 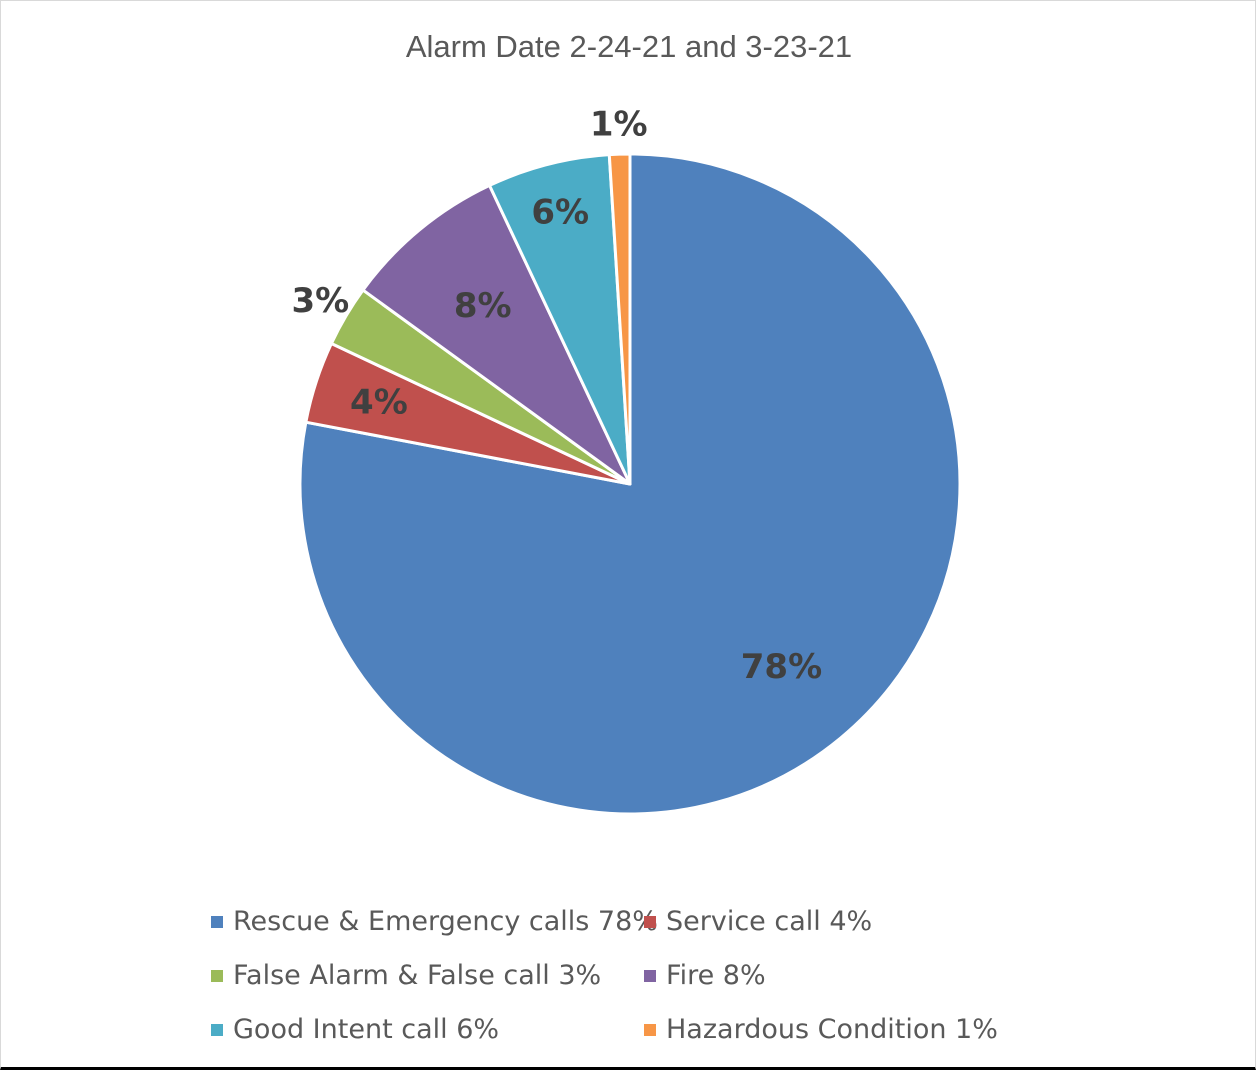 I want to click on legend-label-fire: Fire 8%, so click(x=716, y=975).